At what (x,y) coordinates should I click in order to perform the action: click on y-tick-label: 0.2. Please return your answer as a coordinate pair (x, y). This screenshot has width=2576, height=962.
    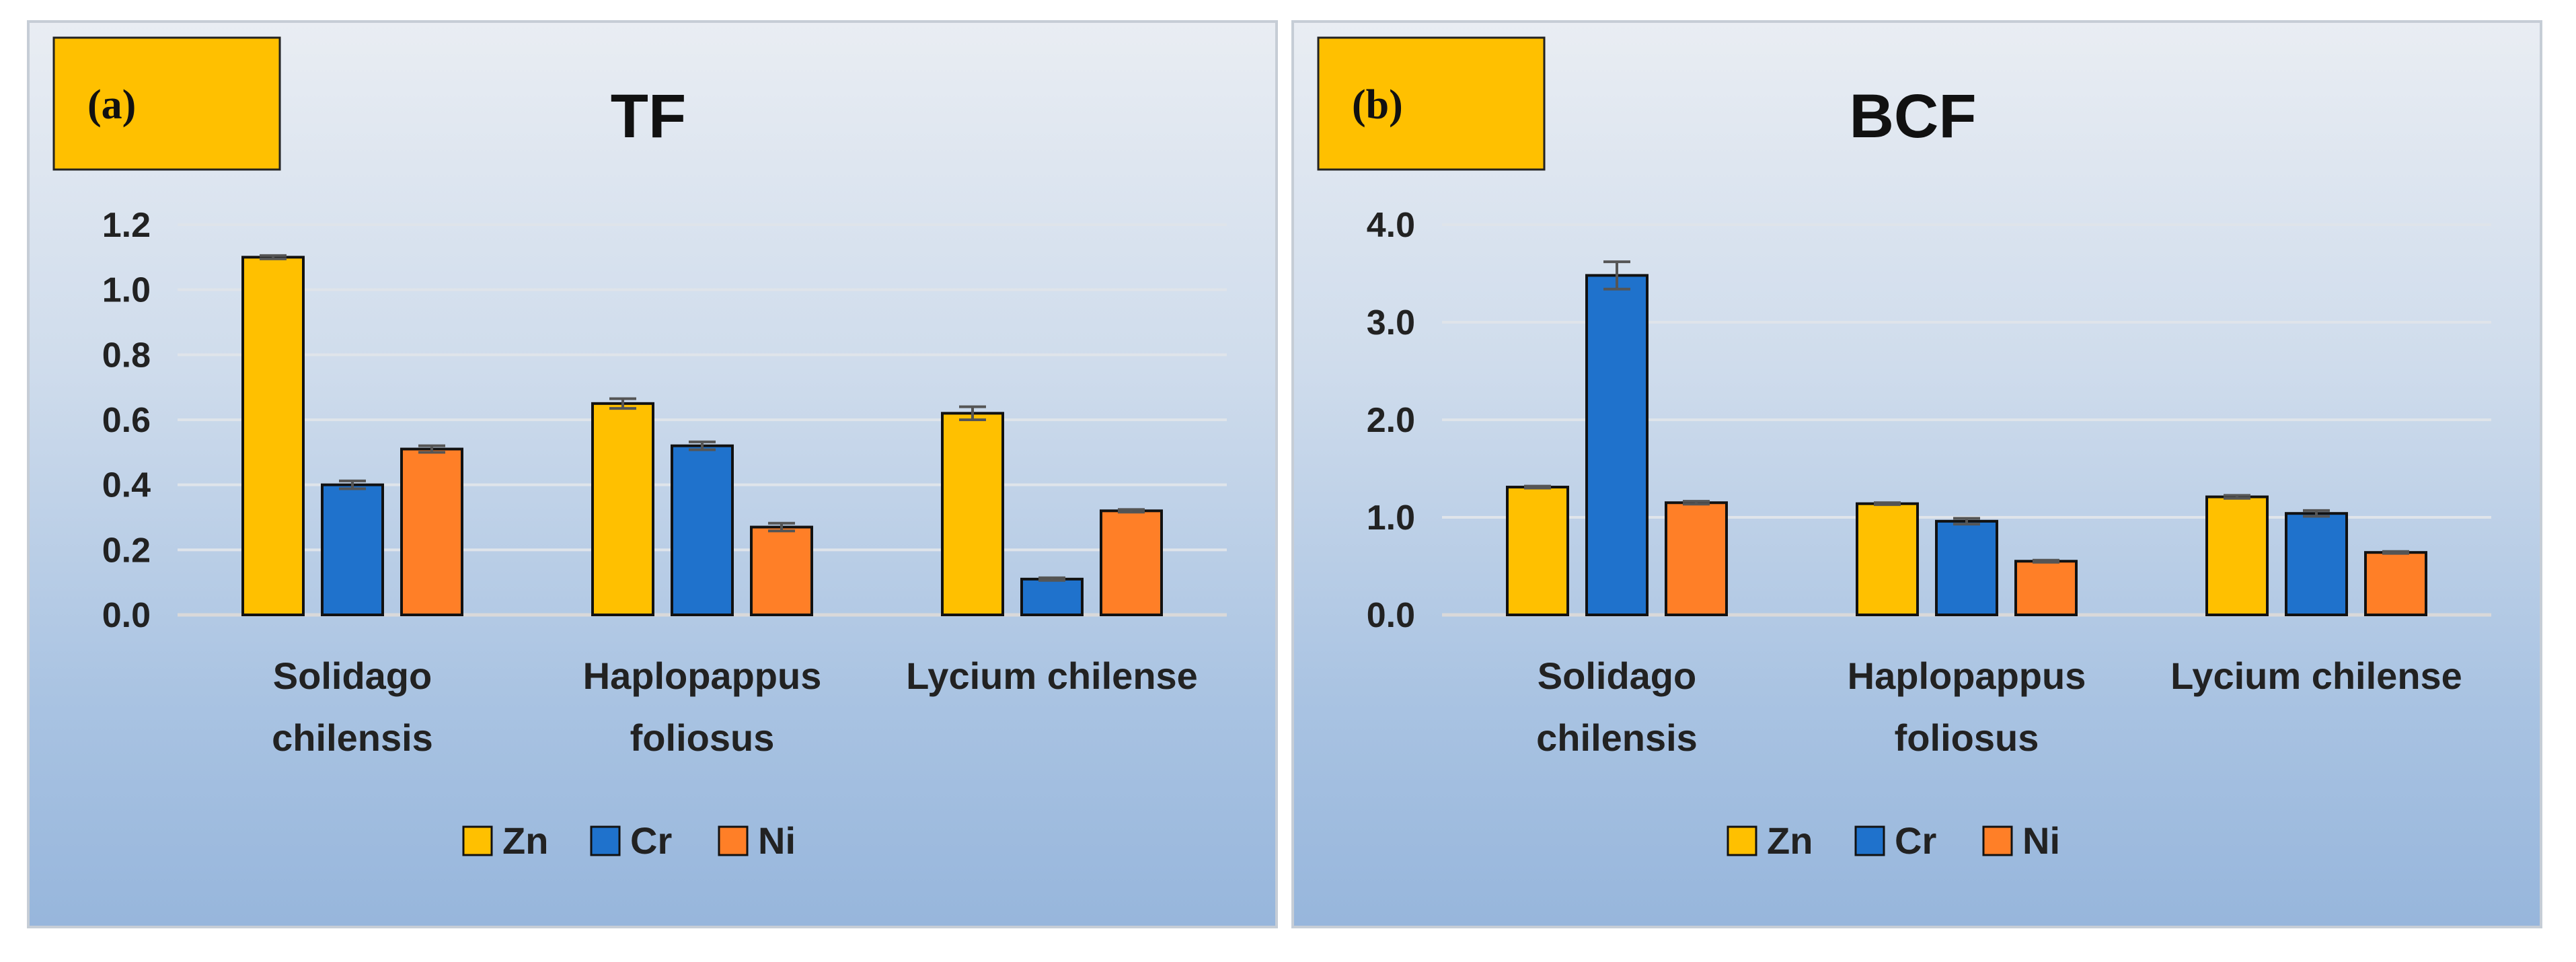
    Looking at the image, I should click on (126, 550).